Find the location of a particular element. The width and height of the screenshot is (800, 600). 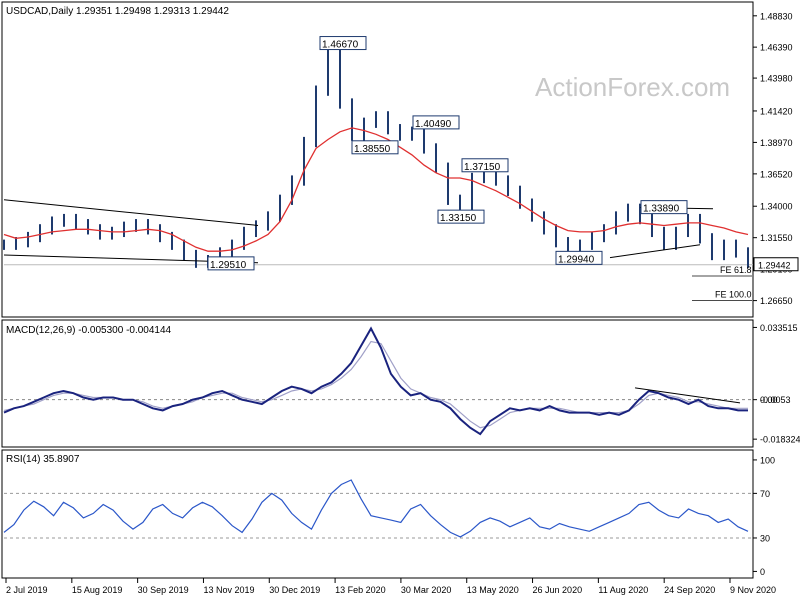

rsi-title: RSI(14) 35.8907 is located at coordinates (43, 459).